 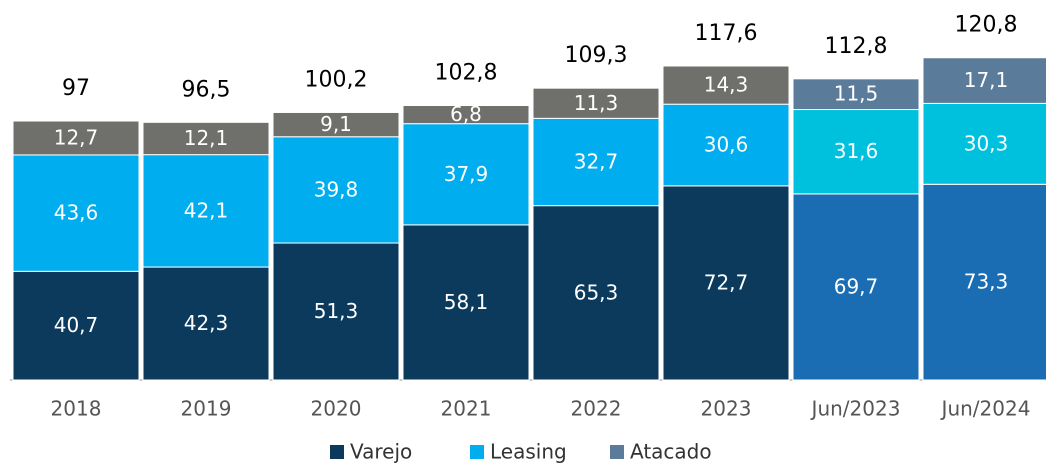 I want to click on value-label: 11,5, so click(x=856, y=94).